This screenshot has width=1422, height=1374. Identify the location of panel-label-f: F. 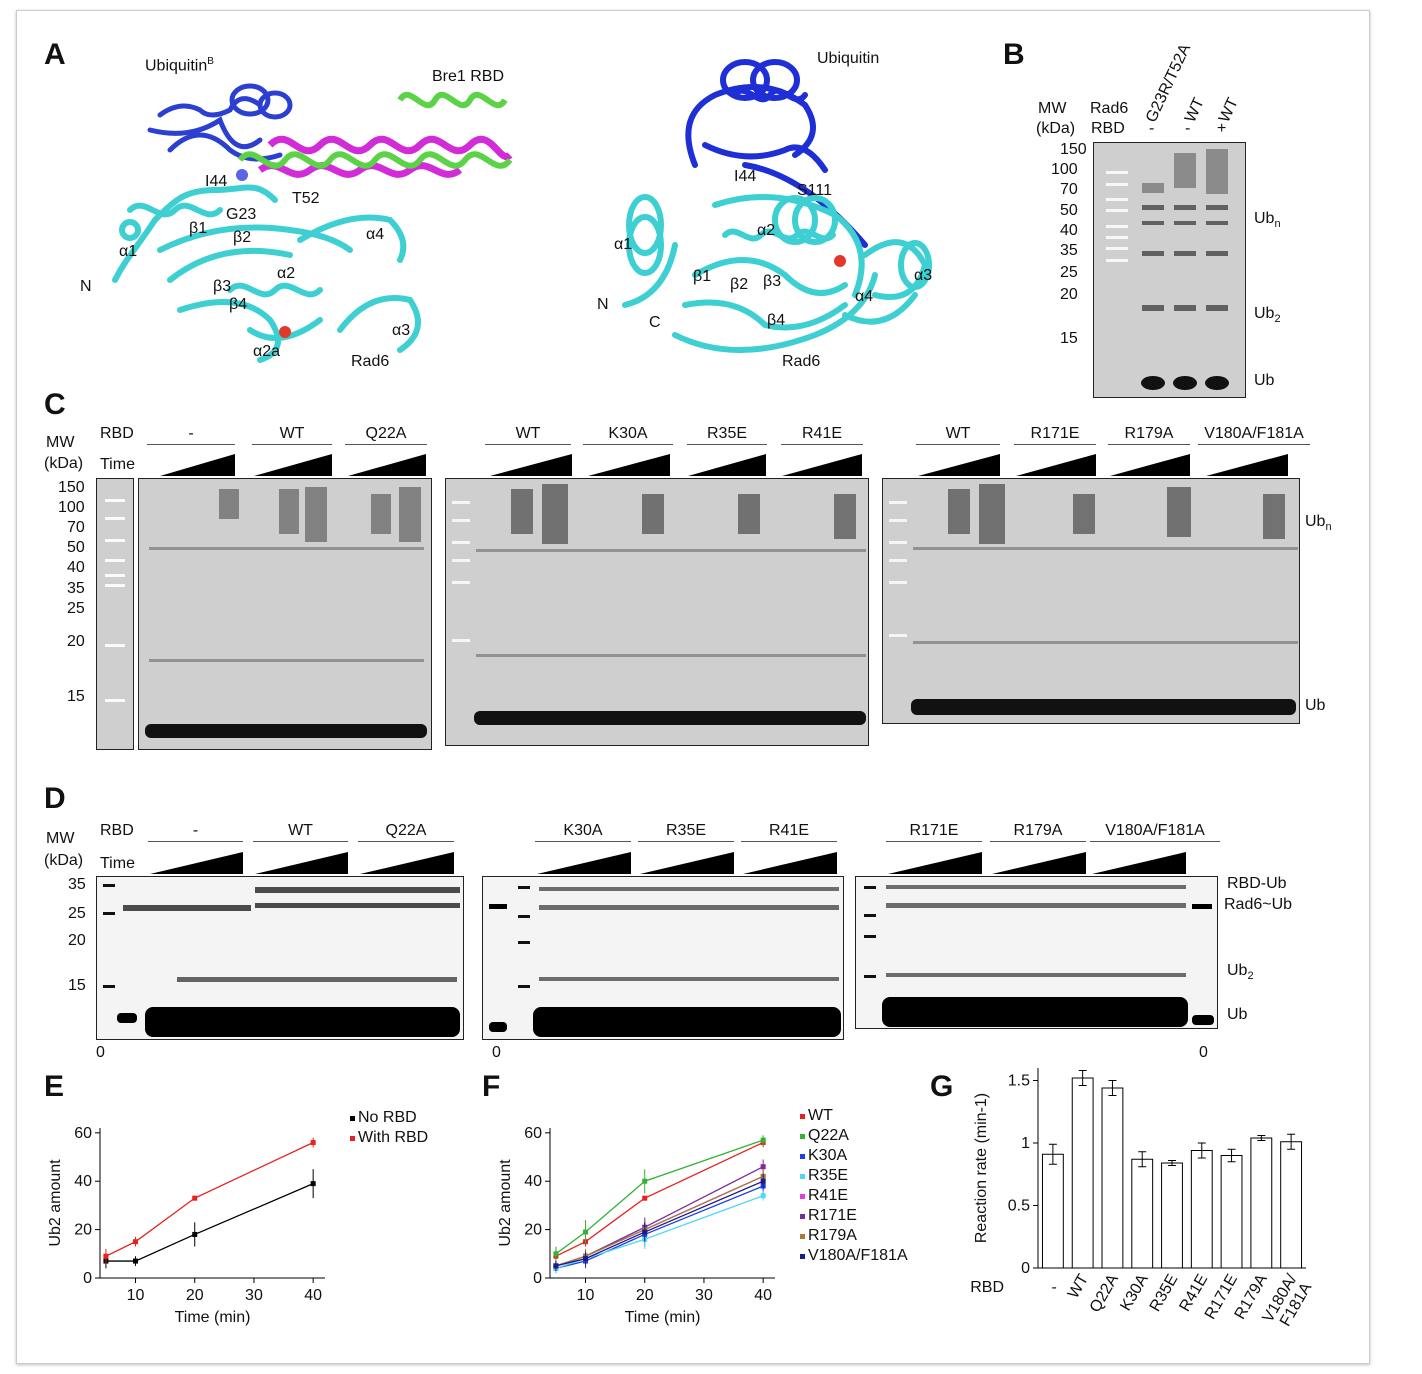
(491, 1086).